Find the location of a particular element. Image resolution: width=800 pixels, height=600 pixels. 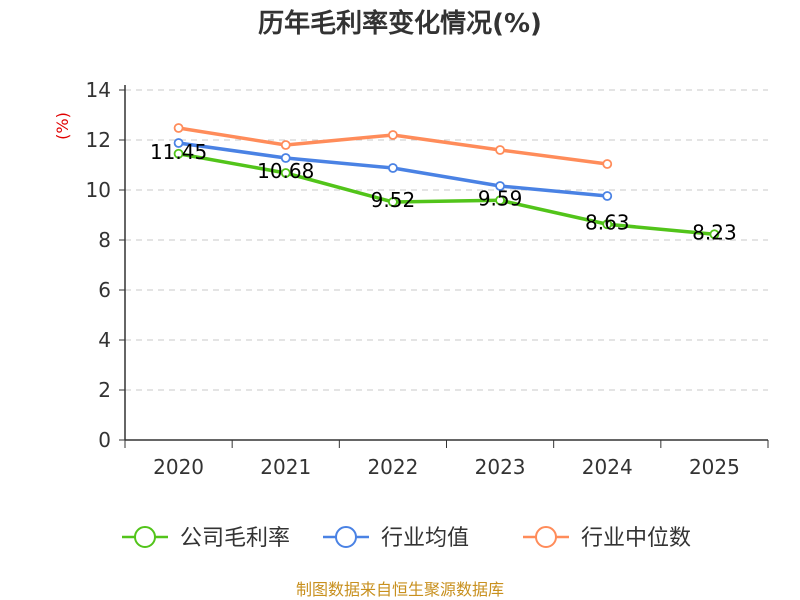

x-tick-label: 2024 is located at coordinates (607, 467).